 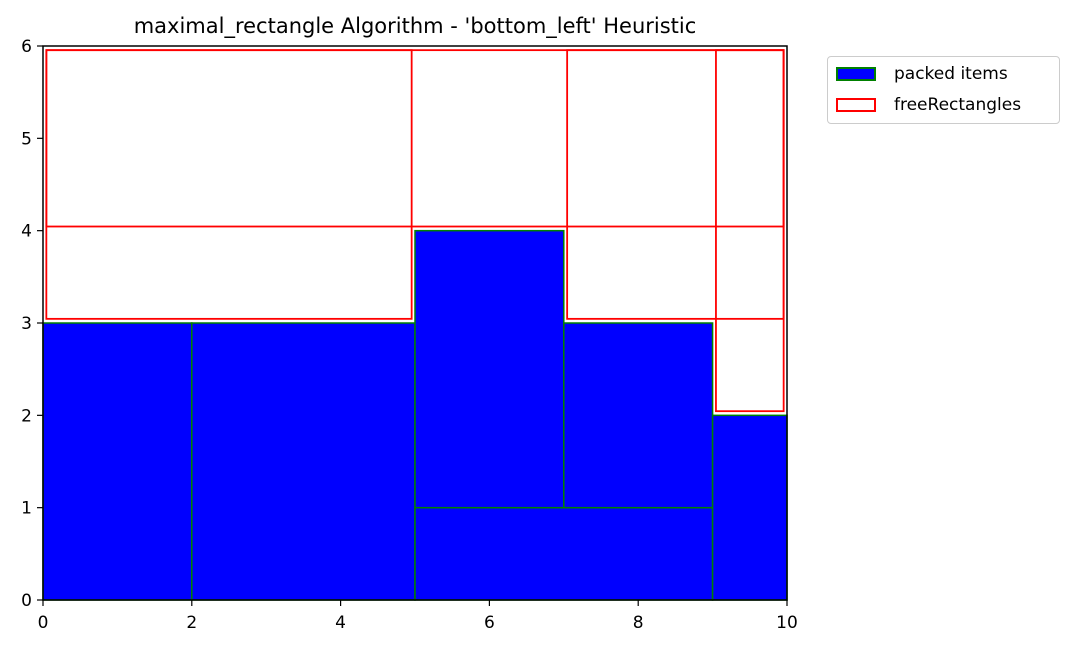 I want to click on x-tick-label-1: 2, so click(x=191, y=623).